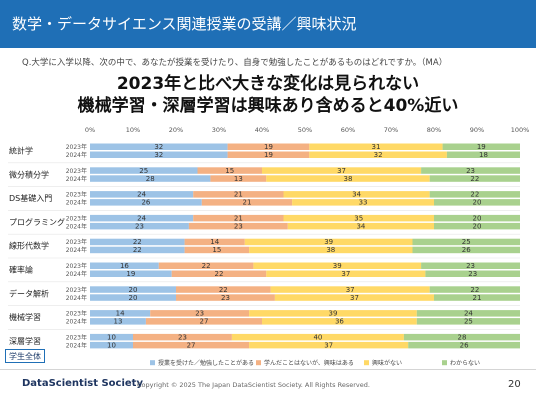 The image size is (536, 402). Describe the element at coordinates (25, 356) in the screenshot. I see `scope-label: 学生全体` at that location.